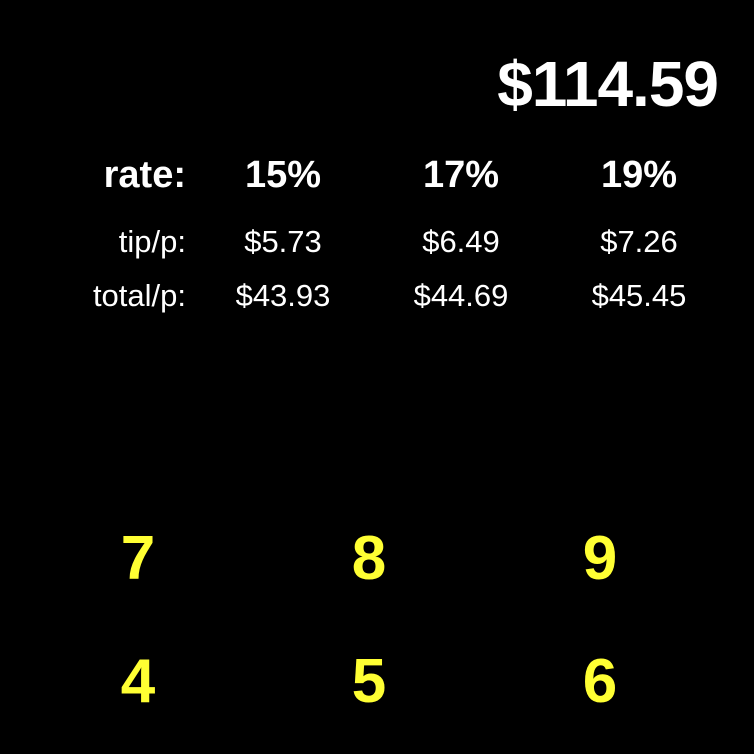 The width and height of the screenshot is (754, 754). Describe the element at coordinates (377, 296) in the screenshot. I see `total-per-person-row: total/p: $43.93 $44.69 $45.45` at that location.